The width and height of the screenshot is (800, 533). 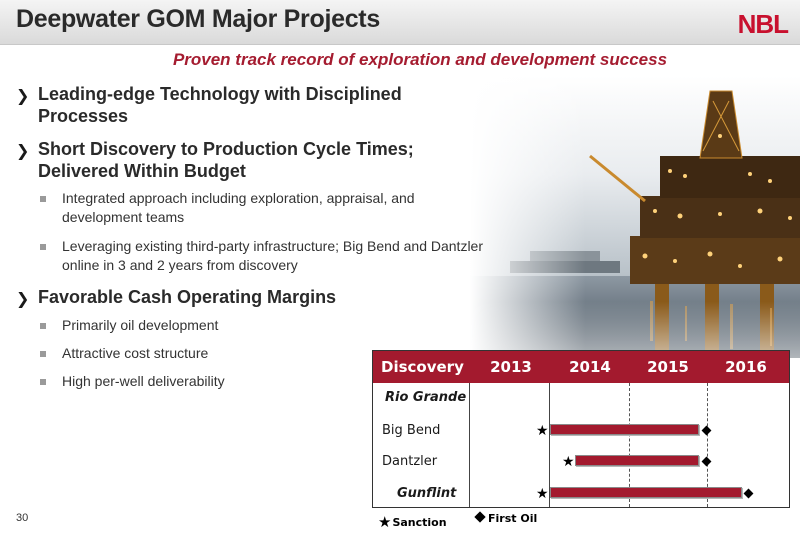 What do you see at coordinates (256, 381) in the screenshot?
I see `sub-bullet: High per-well deliverability` at bounding box center [256, 381].